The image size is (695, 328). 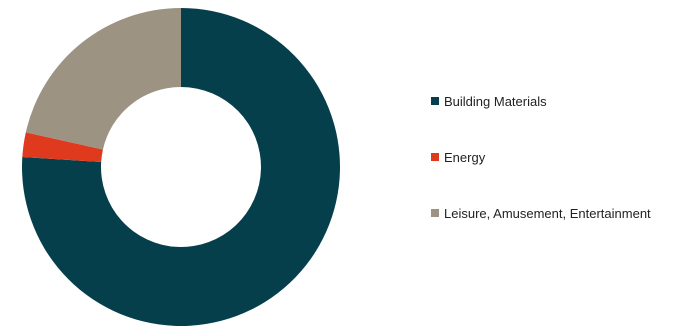 What do you see at coordinates (465, 157) in the screenshot?
I see `legend-label-energy: Energy` at bounding box center [465, 157].